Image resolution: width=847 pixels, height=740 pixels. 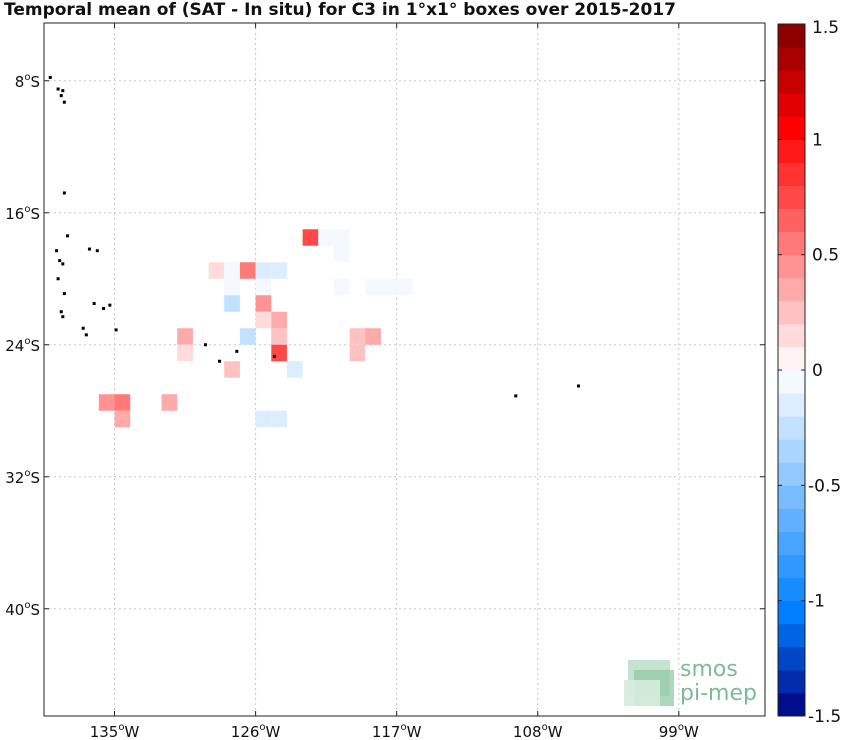 I want to click on colorbar-tick-label: 0, so click(x=817, y=371).